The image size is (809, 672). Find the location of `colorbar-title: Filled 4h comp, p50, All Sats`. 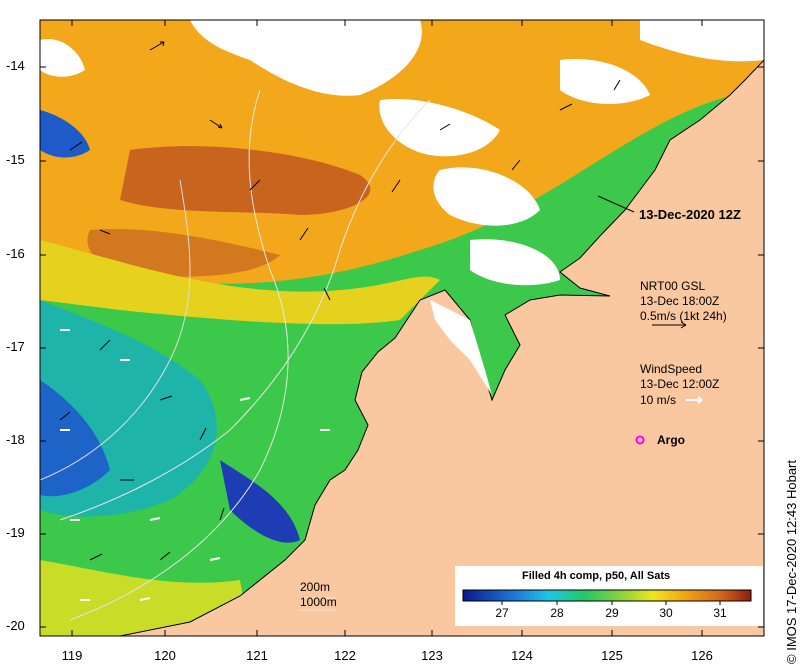

colorbar-title: Filled 4h comp, p50, All Sats is located at coordinates (596, 576).